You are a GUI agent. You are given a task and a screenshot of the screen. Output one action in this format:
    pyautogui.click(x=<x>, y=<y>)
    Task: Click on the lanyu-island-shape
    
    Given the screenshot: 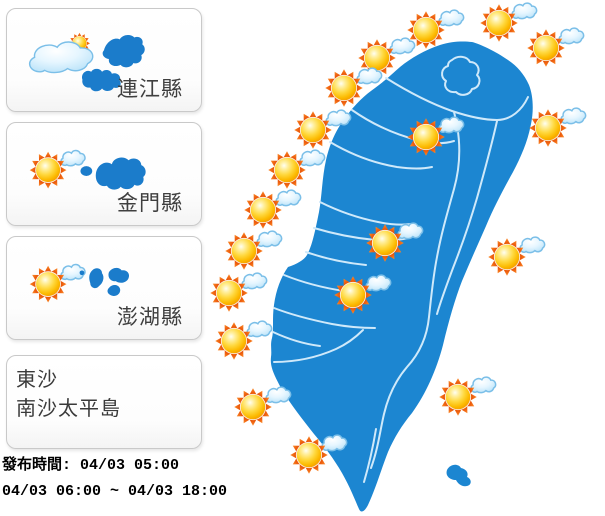 What is the action you would take?
    pyautogui.click(x=458, y=475)
    